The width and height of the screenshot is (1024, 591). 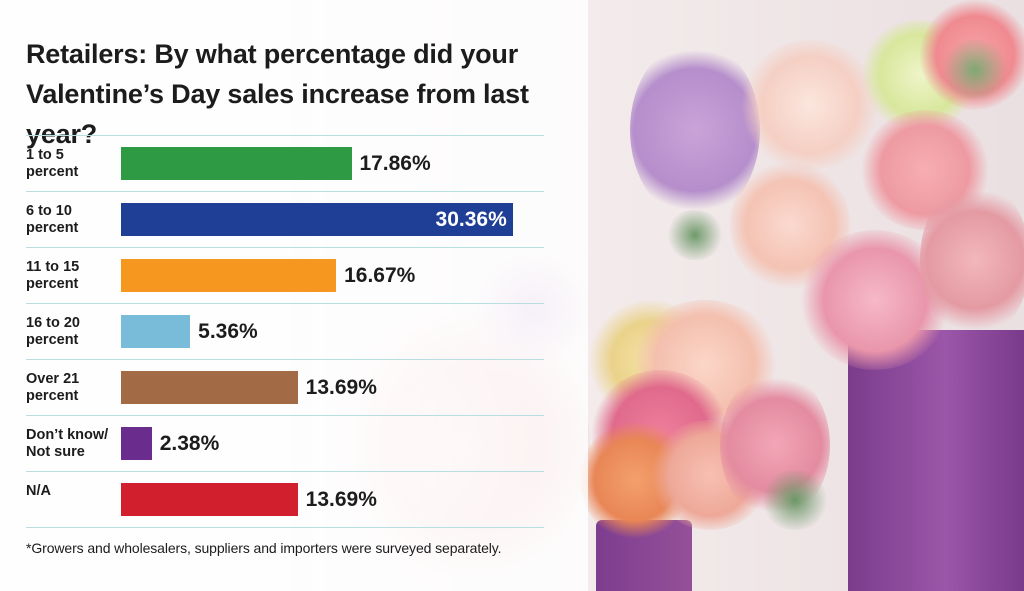 What do you see at coordinates (53, 275) in the screenshot?
I see `category-label: 11 to 15 percent` at bounding box center [53, 275].